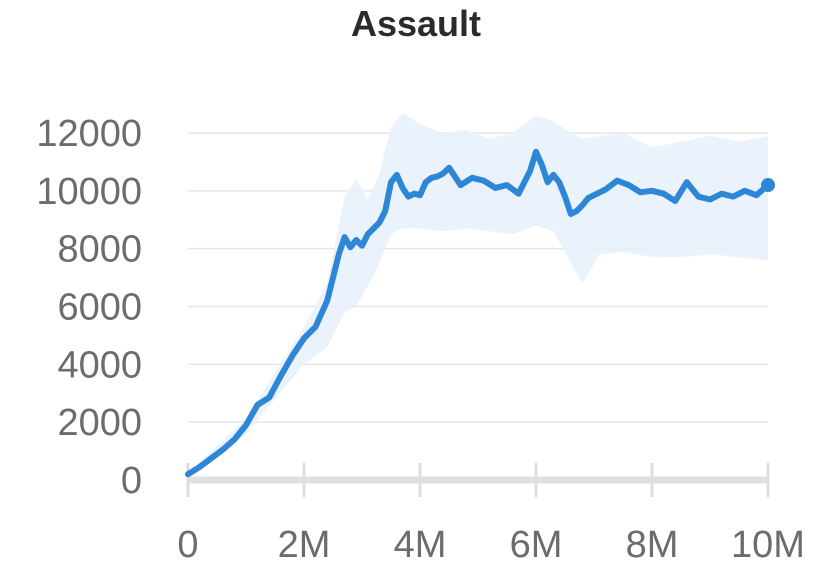 This screenshot has width=832, height=576. Describe the element at coordinates (89, 134) in the screenshot. I see `y-tick-label: 12000` at that location.